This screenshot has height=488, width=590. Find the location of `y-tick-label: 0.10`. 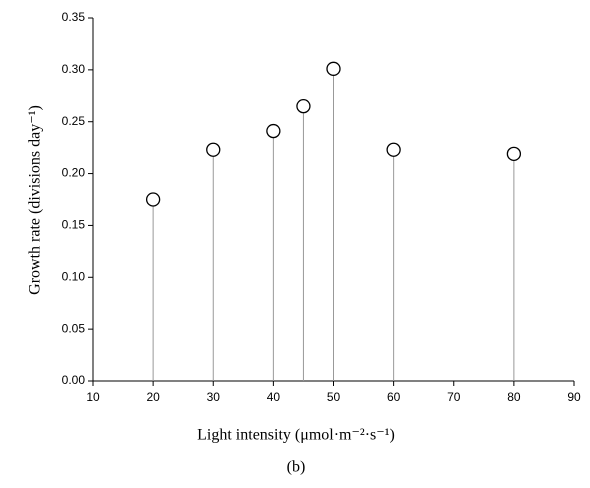

y-tick-label: 0.10 is located at coordinates (74, 276).